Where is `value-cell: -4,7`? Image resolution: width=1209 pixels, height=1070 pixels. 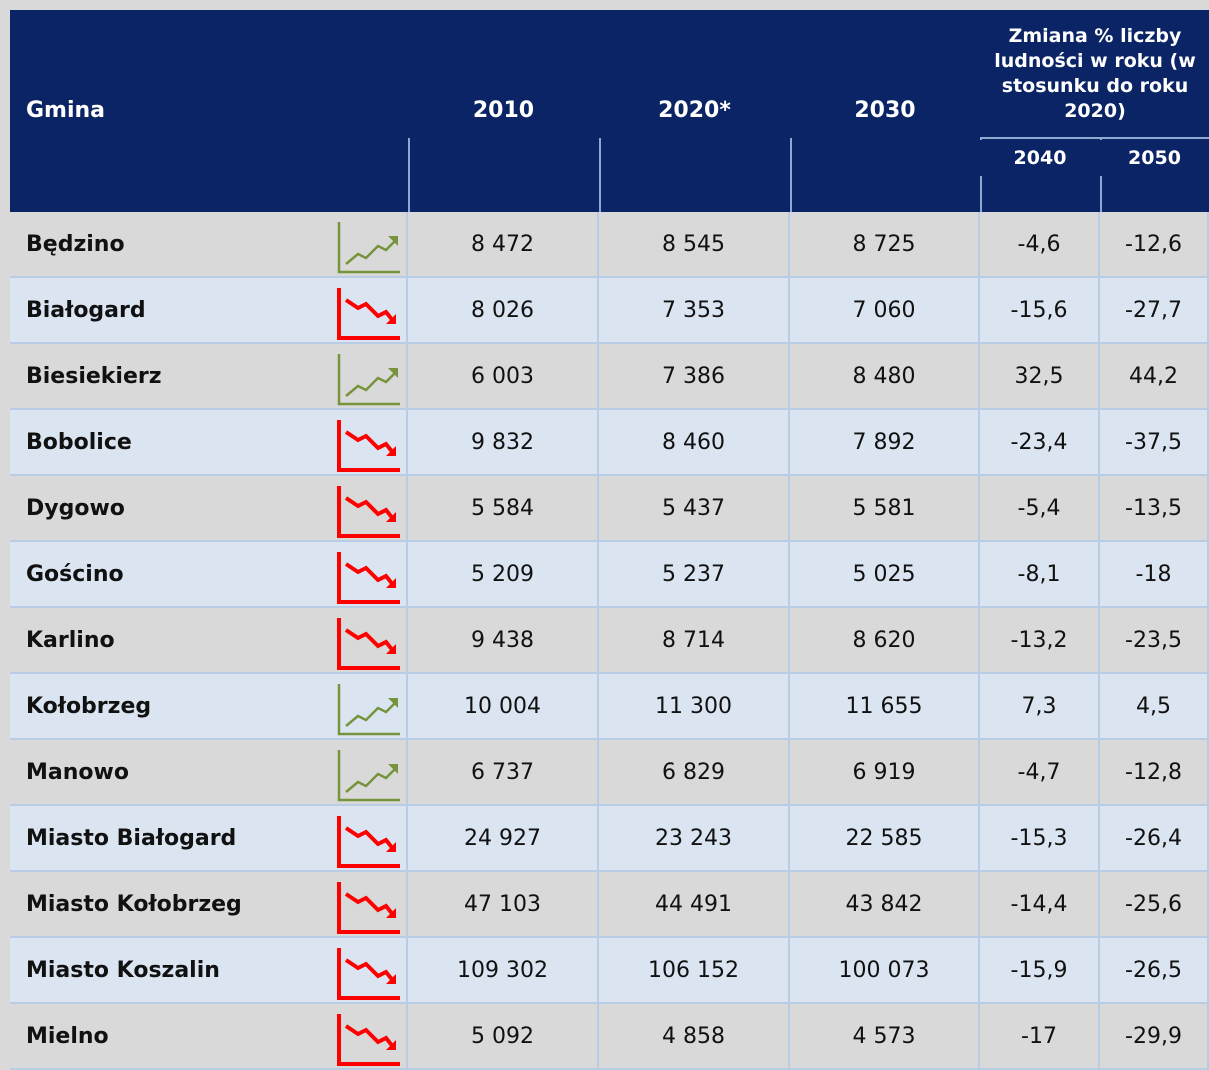
value-cell: -4,7 is located at coordinates (1040, 773).